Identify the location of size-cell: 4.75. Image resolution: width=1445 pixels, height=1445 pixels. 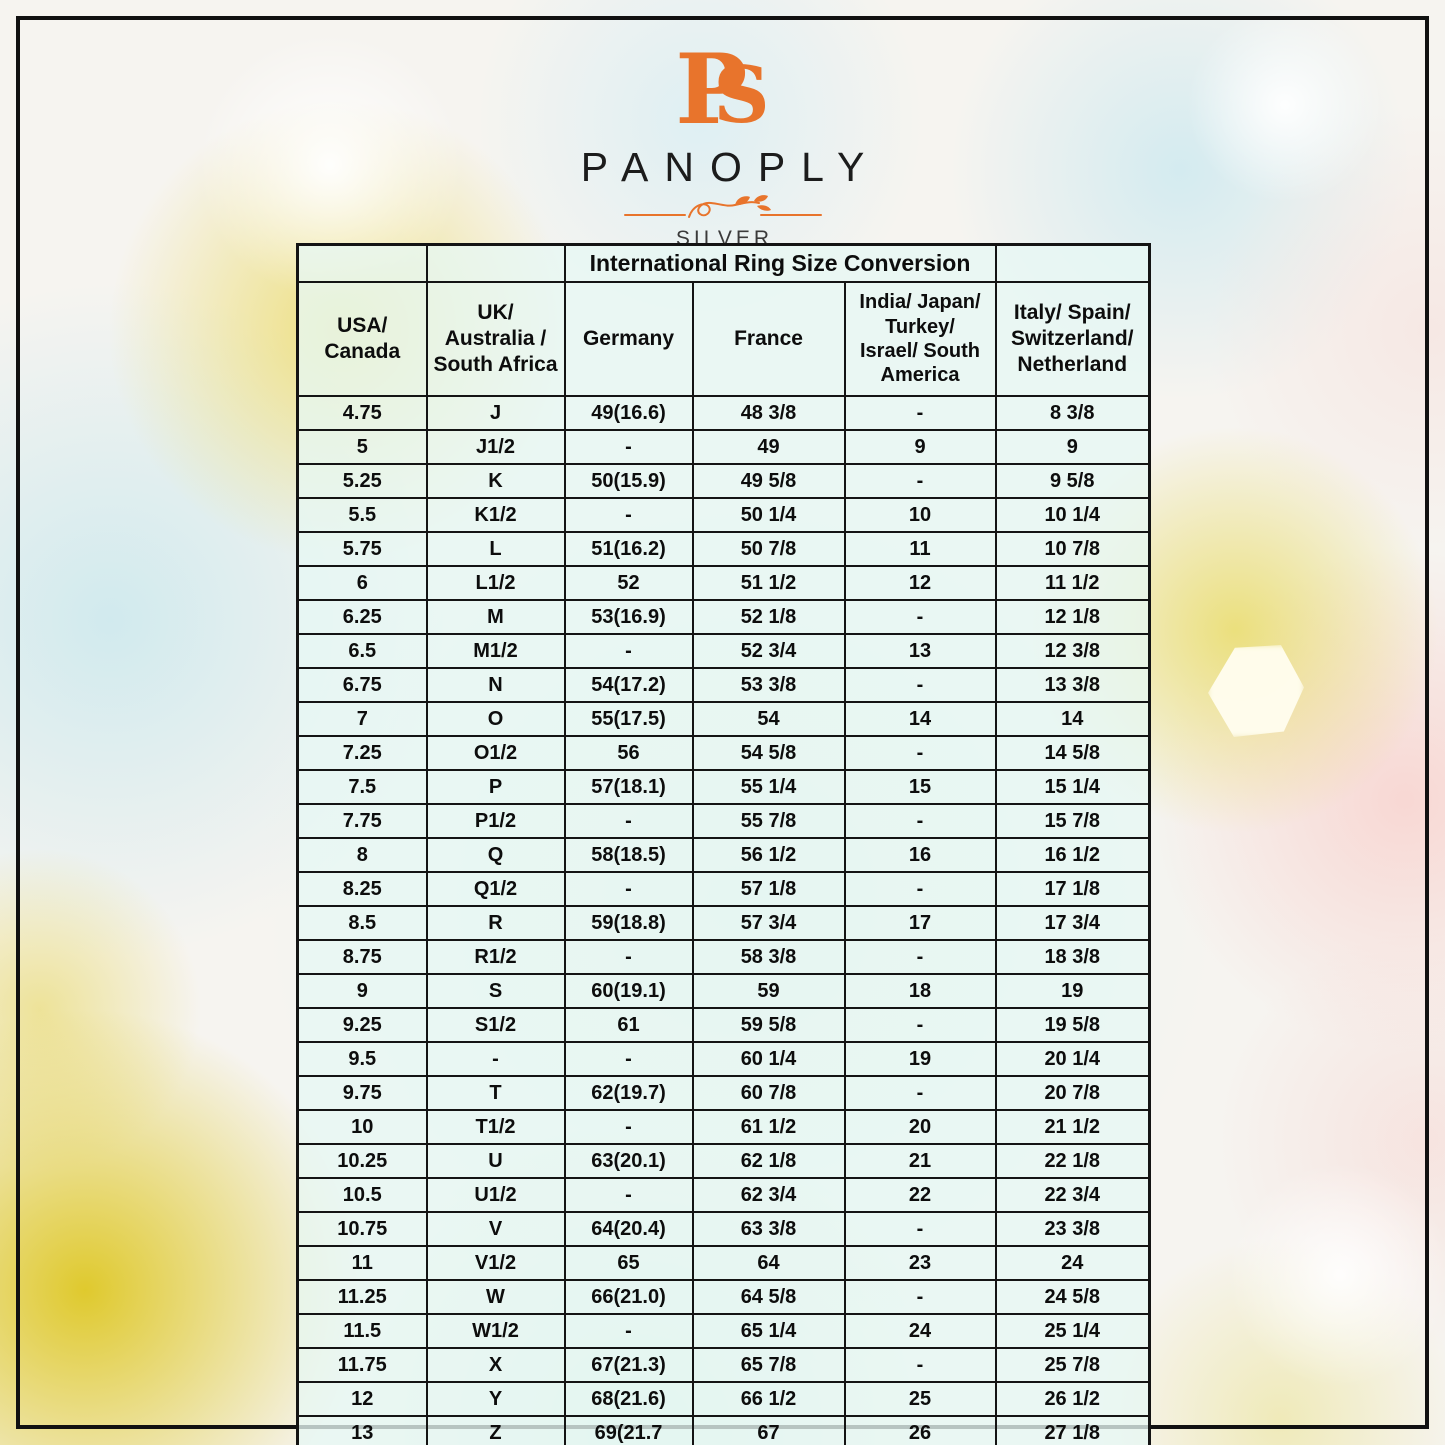
(362, 413).